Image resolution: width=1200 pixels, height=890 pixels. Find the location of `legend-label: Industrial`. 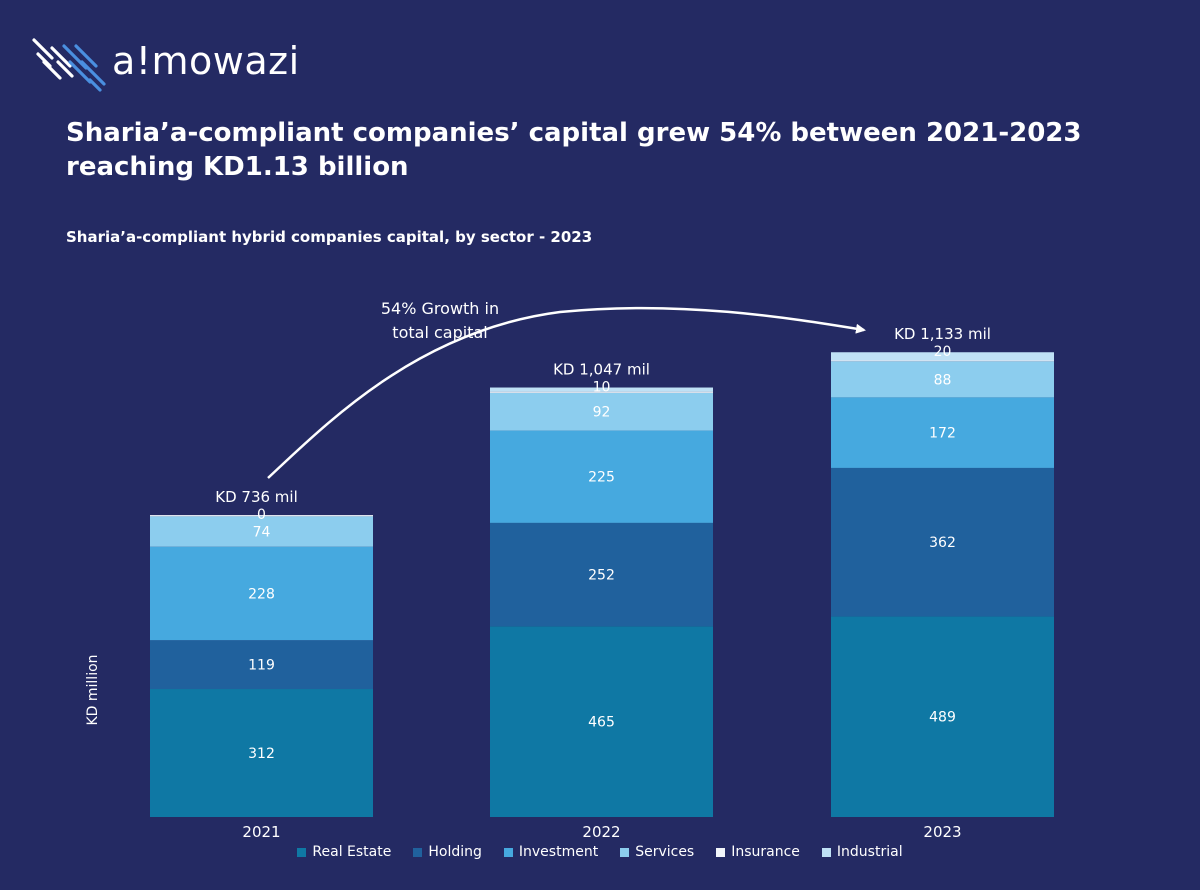

legend-label: Industrial is located at coordinates (869, 852).